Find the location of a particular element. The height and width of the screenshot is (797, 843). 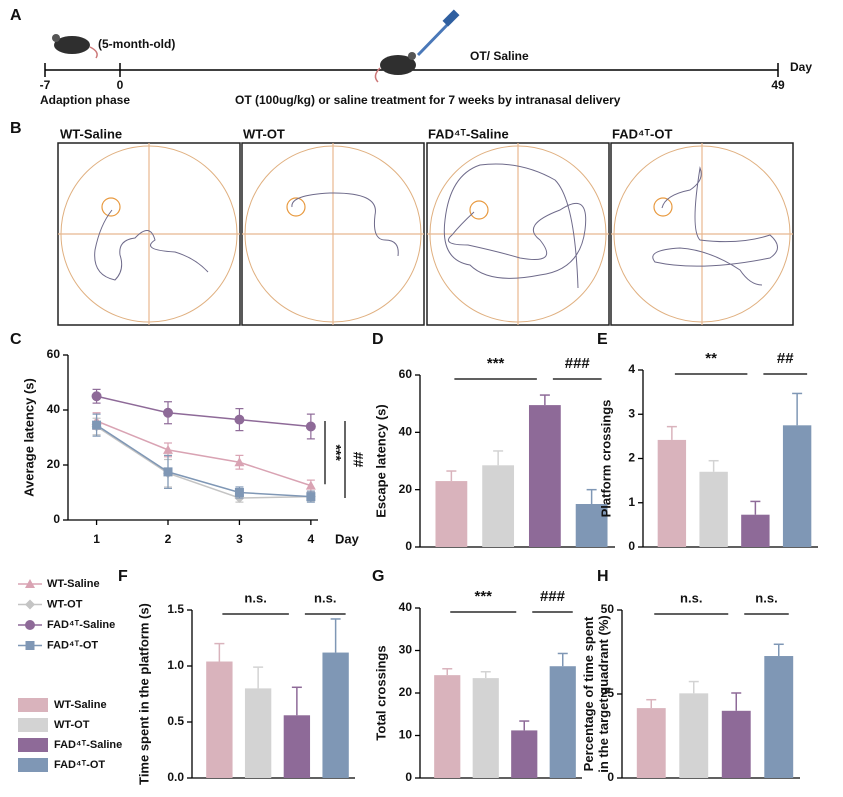

maze-title: WT-OT is located at coordinates (264, 133).